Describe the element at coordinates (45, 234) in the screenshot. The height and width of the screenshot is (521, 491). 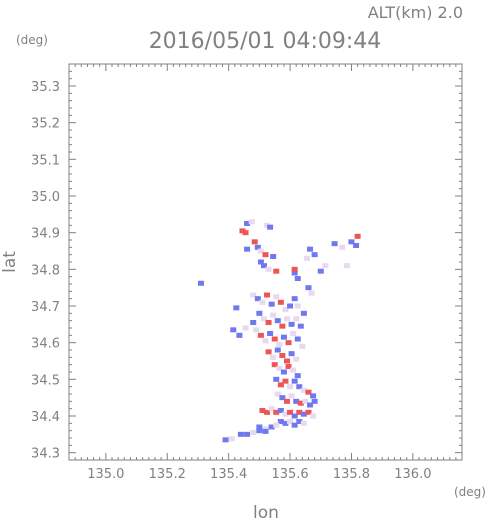
I see `y-tick-label: 34.9` at that location.